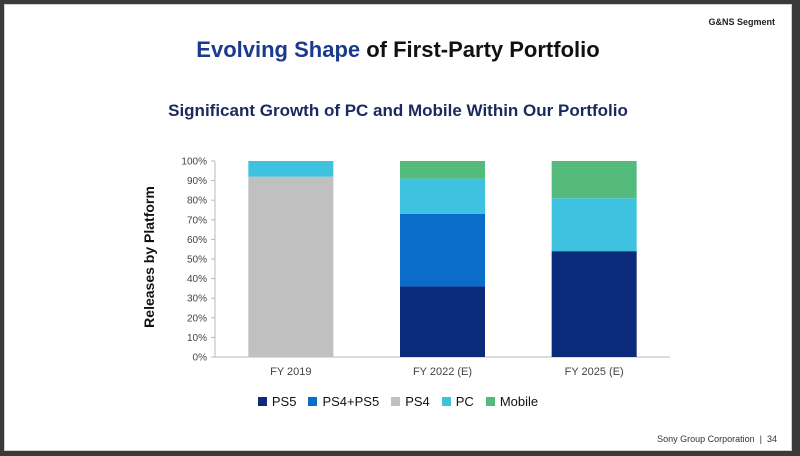 The width and height of the screenshot is (800, 456). What do you see at coordinates (197, 260) in the screenshot?
I see `y-tick-label: 50%` at bounding box center [197, 260].